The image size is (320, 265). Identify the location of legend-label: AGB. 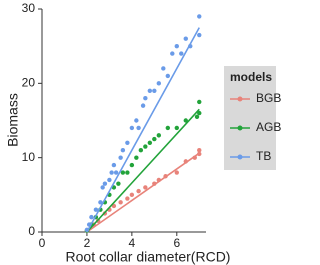
(268, 127).